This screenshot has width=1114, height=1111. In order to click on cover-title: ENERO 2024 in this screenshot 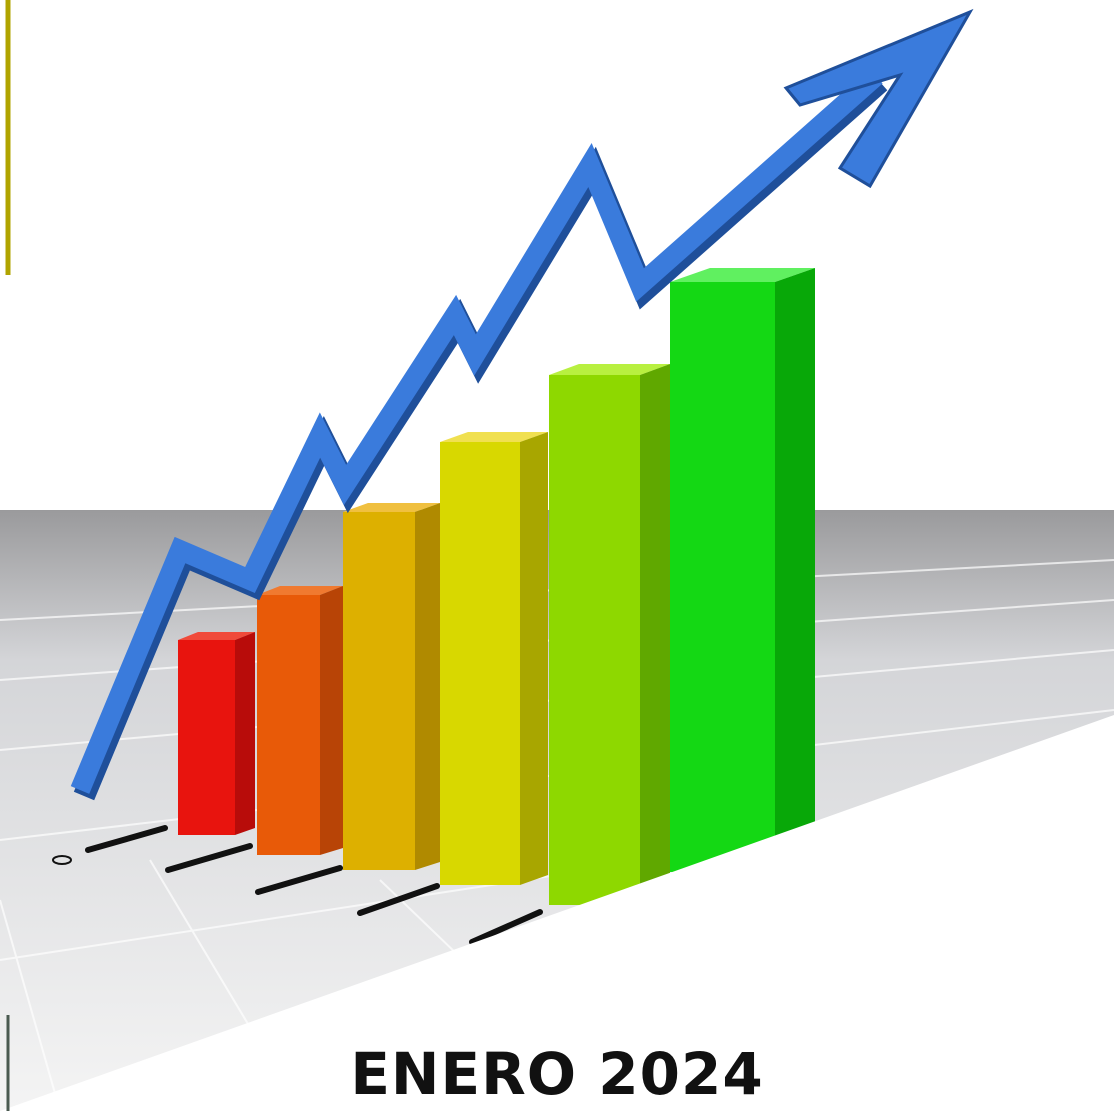, I will do `click(557, 1074)`.